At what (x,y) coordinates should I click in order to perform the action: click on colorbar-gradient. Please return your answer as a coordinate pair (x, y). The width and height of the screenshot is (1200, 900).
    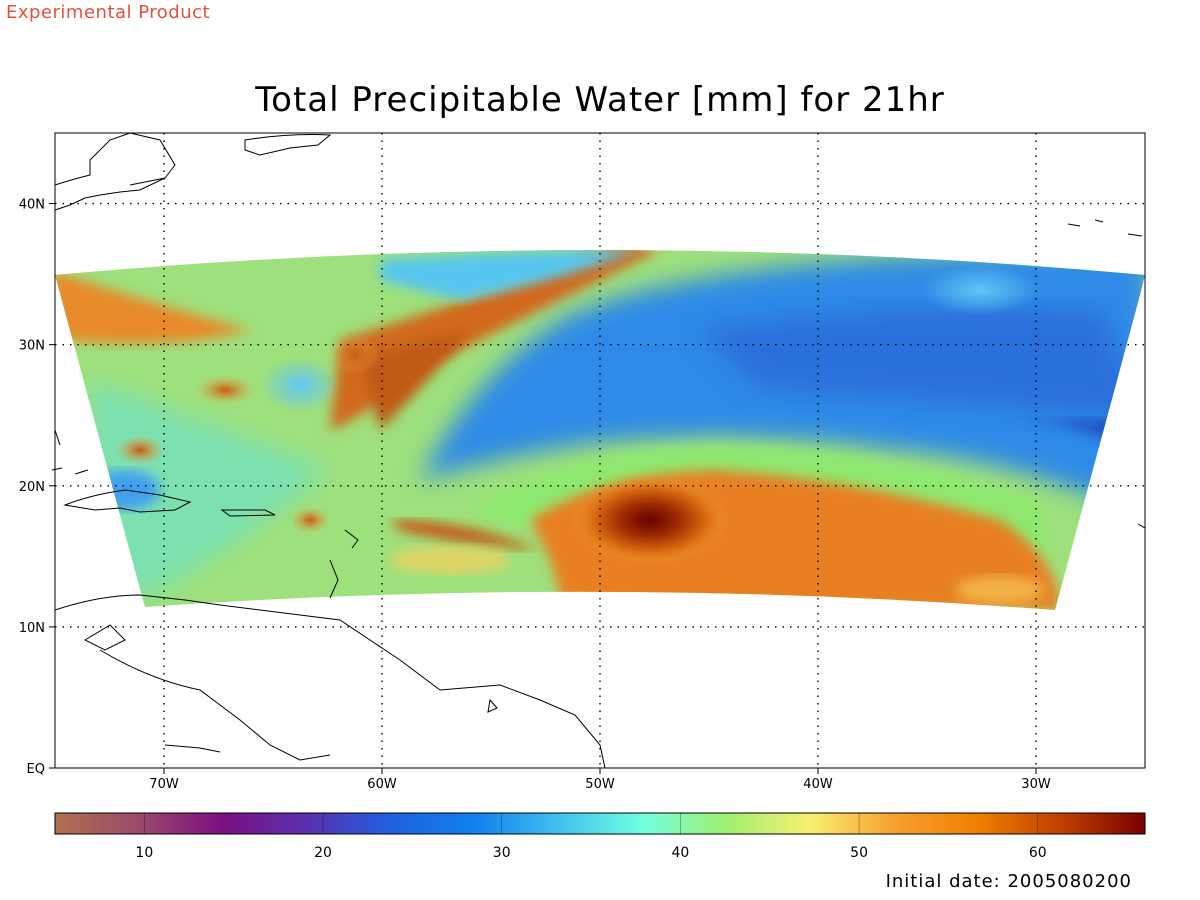
    Looking at the image, I should click on (600, 823).